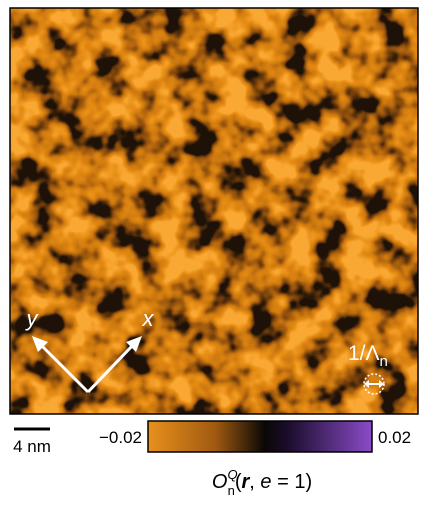  I want to click on title-open: (, so click(238, 482).